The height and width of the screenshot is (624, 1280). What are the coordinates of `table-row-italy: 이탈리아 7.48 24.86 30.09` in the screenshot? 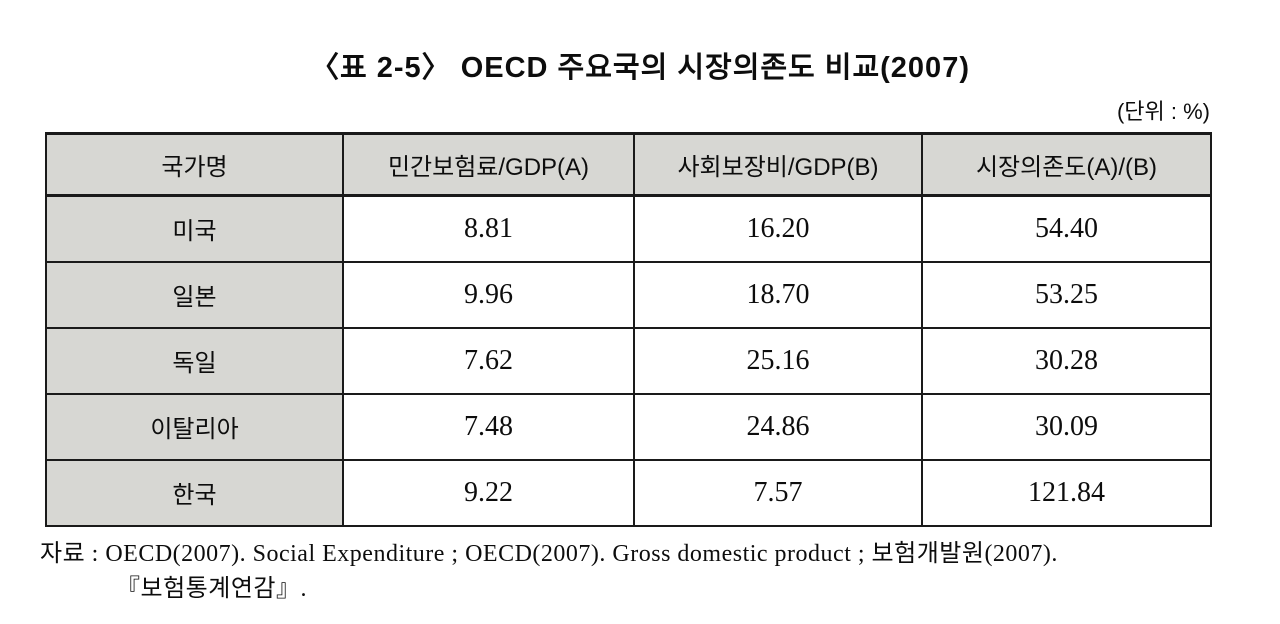 It's located at (628, 426).